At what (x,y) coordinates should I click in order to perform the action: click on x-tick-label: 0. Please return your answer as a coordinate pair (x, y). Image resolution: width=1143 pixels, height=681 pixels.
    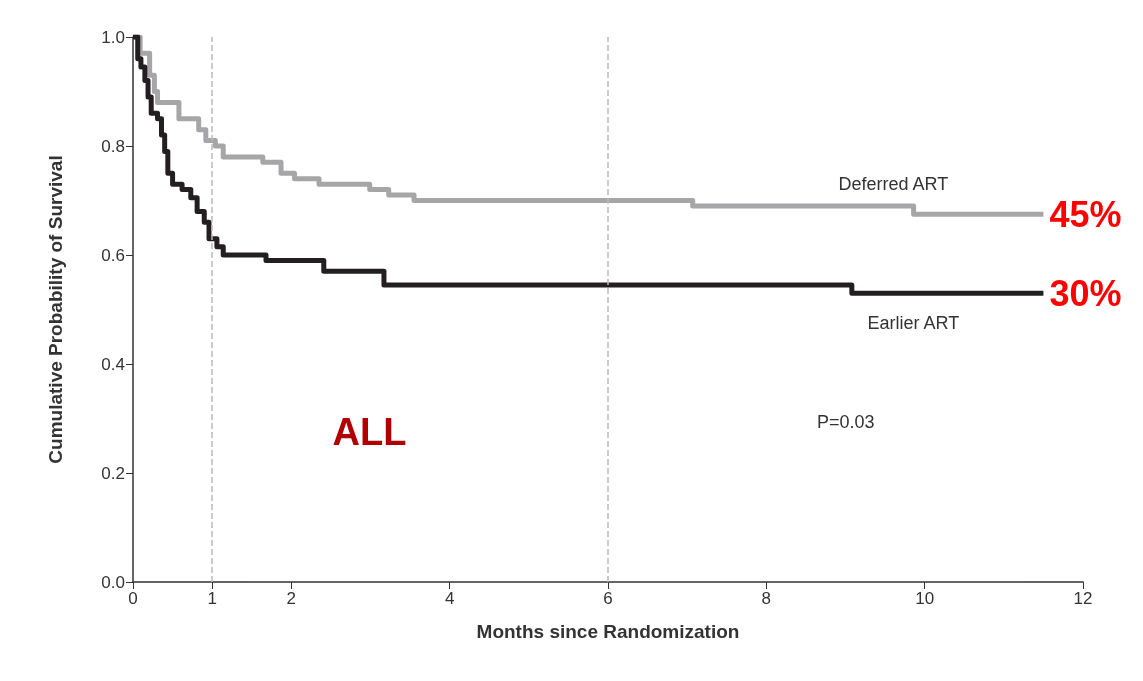
    Looking at the image, I should click on (133, 598).